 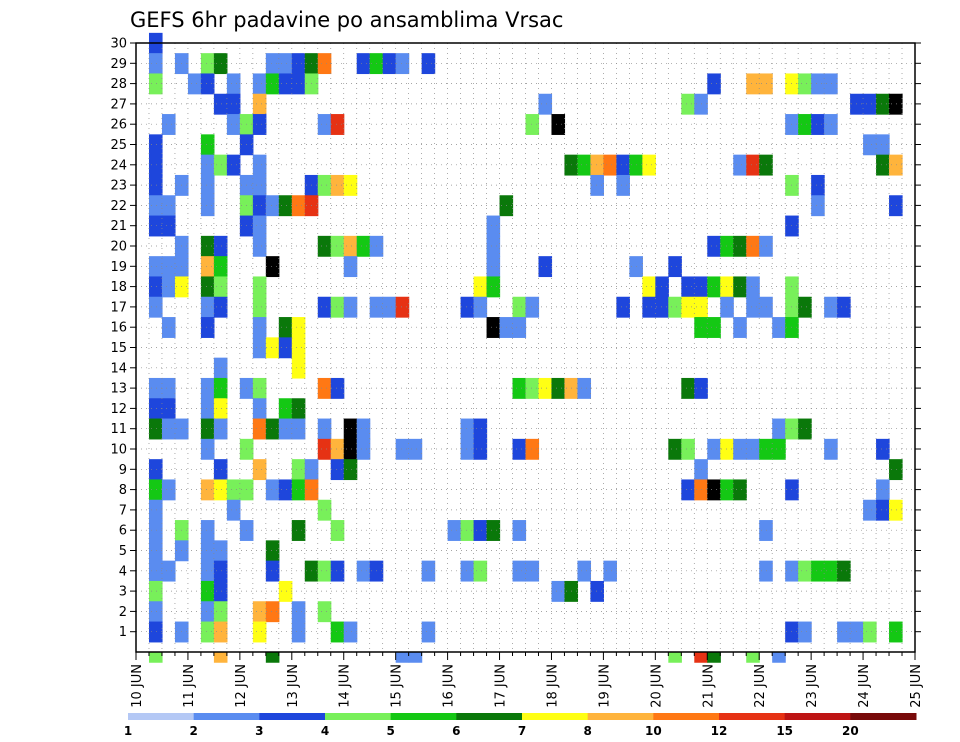 I want to click on x-tick-label: 23 JUN, so click(x=812, y=686).